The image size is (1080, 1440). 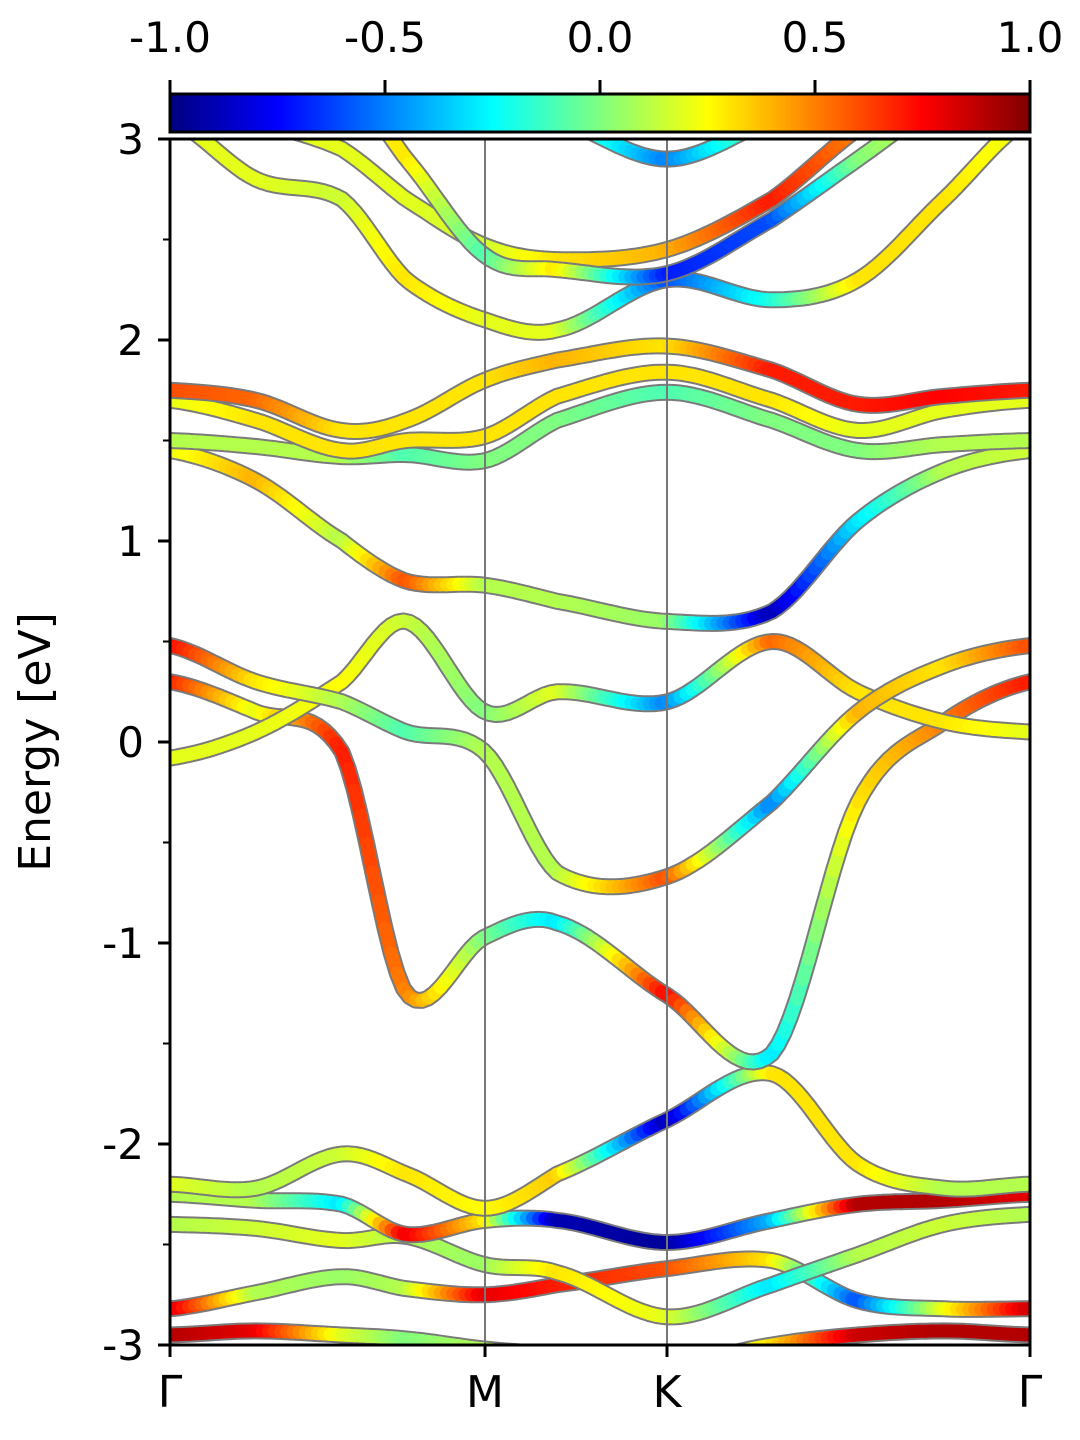 I want to click on colorbar-tick-label: 0.5, so click(x=815, y=37).